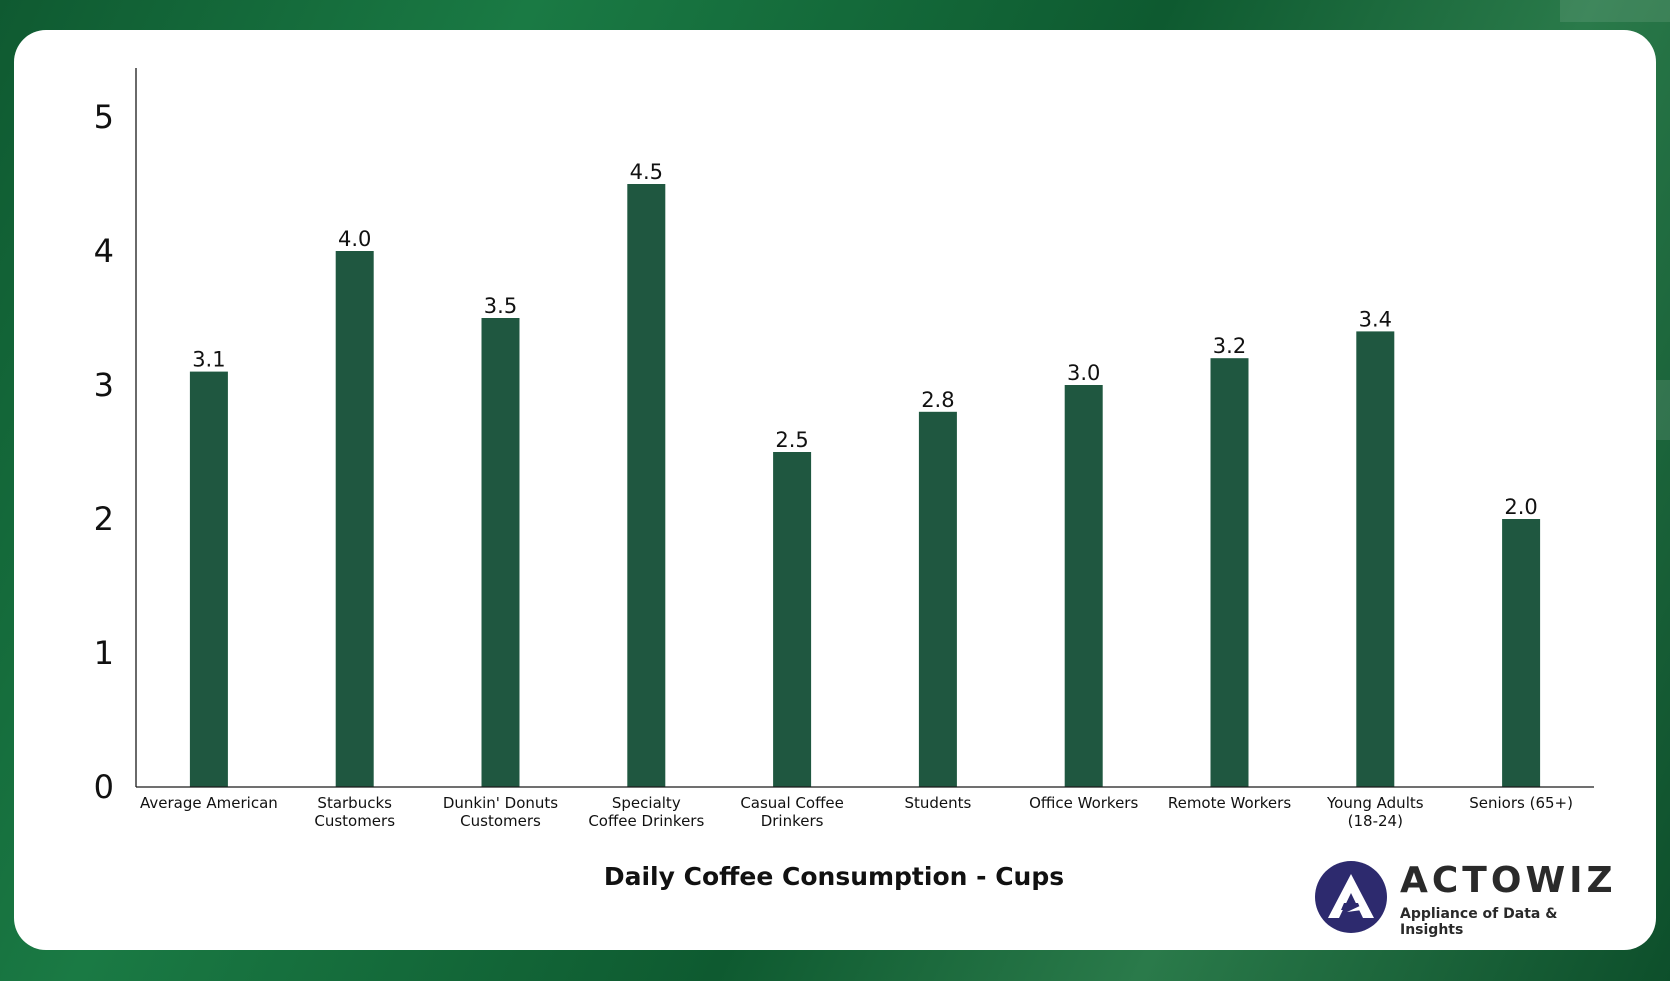  I want to click on bar-value-label: 2.5, so click(791, 440).